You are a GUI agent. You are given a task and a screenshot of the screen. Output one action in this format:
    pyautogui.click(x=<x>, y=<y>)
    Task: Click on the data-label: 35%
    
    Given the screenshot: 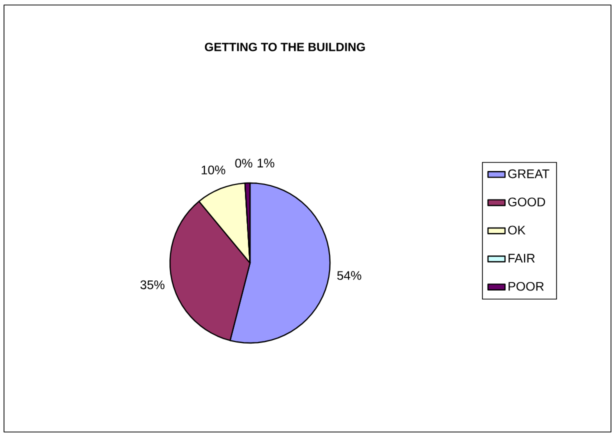 What is the action you would take?
    pyautogui.click(x=152, y=285)
    